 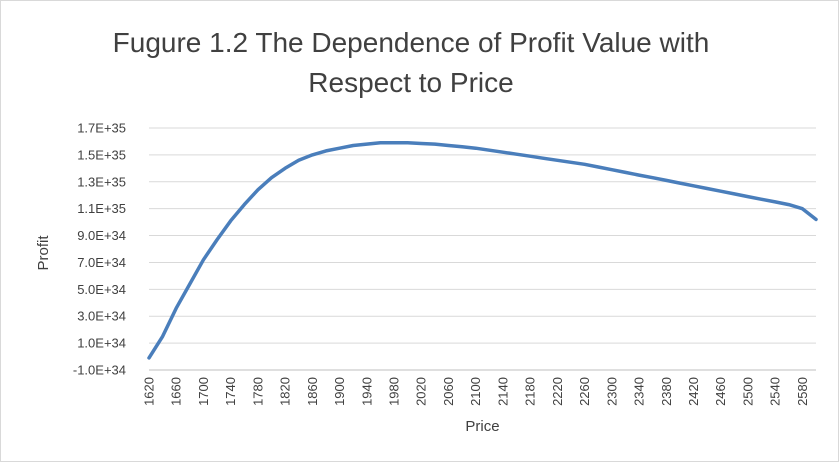 I want to click on y-tick-label: 1.7E+35, so click(x=101, y=128).